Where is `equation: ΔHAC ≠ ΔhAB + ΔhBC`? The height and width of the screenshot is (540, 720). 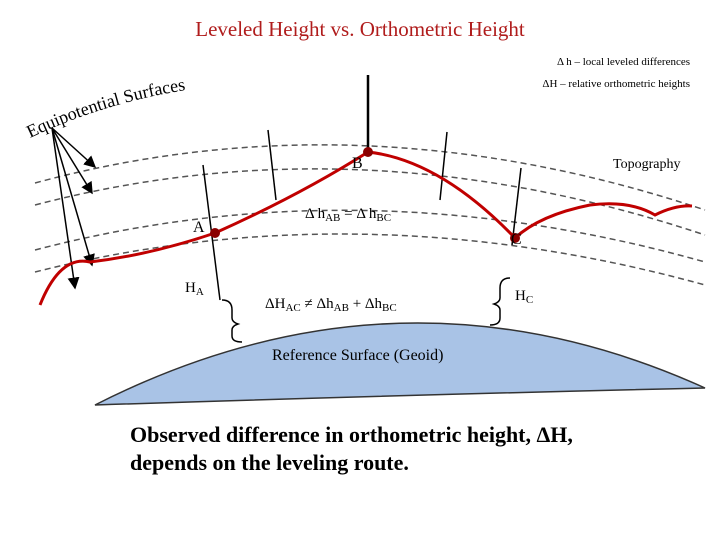 equation: ΔHAC ≠ ΔhAB + ΔhBC is located at coordinates (331, 305).